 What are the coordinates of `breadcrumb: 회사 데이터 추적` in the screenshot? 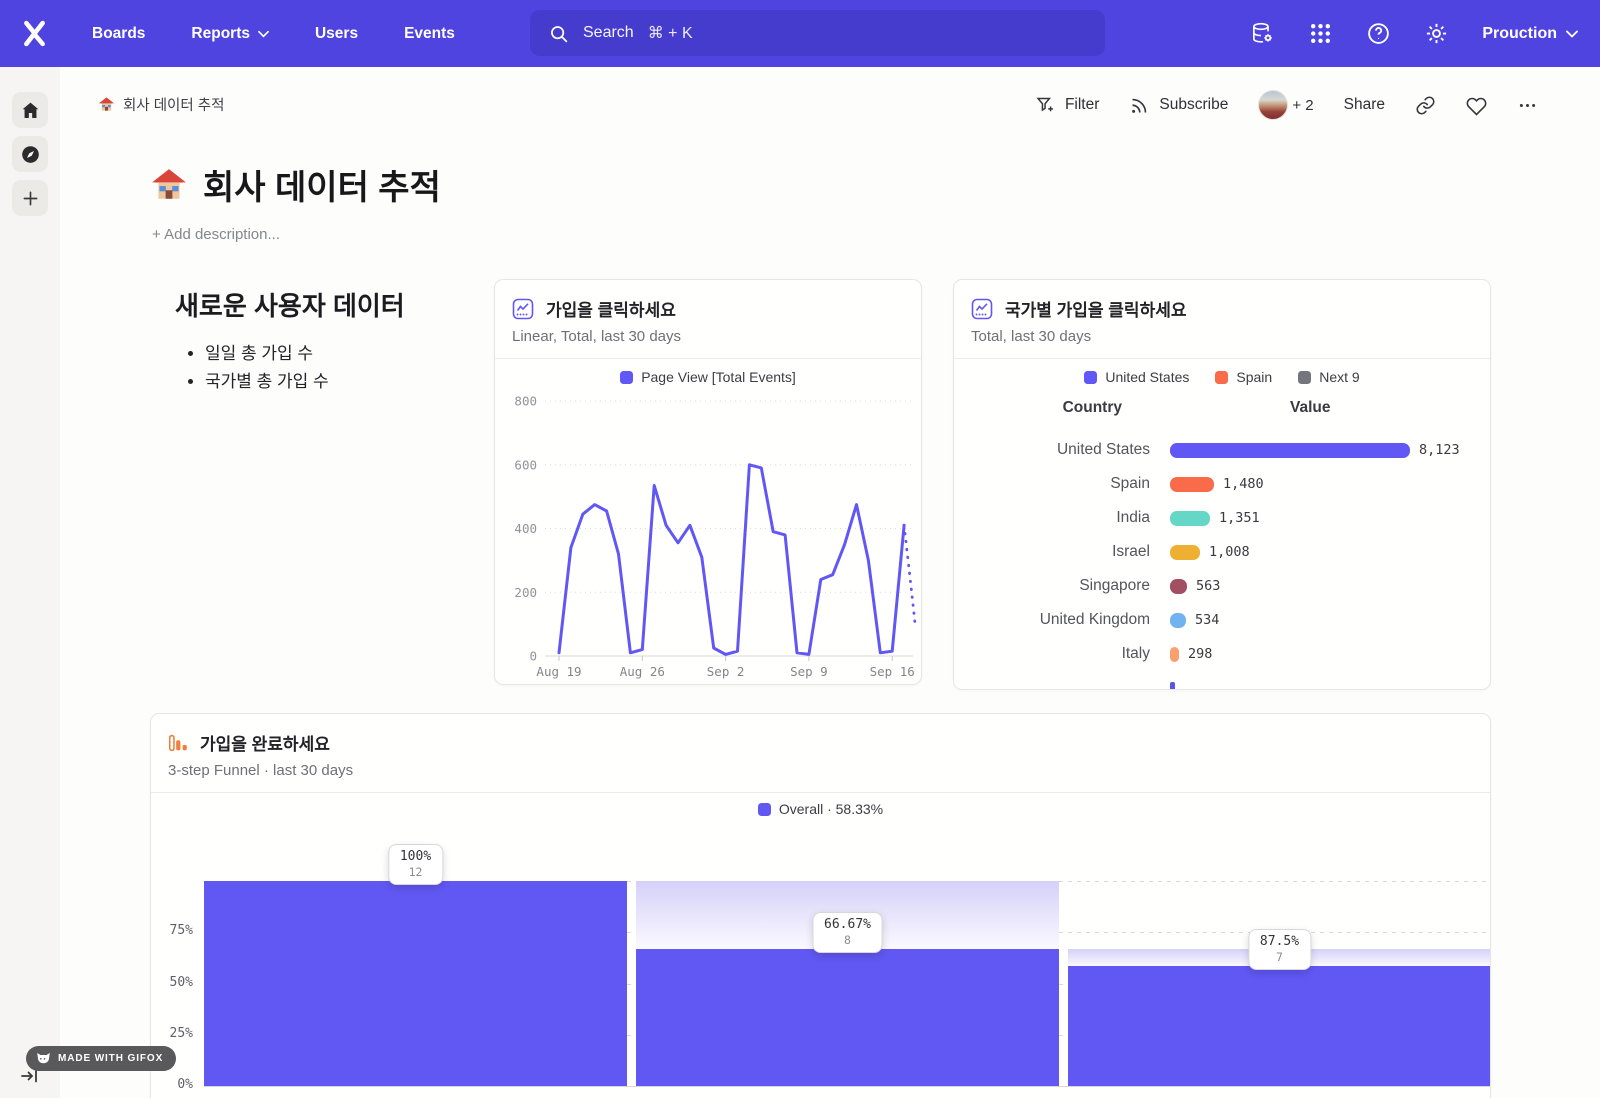 It's located at (161, 104).